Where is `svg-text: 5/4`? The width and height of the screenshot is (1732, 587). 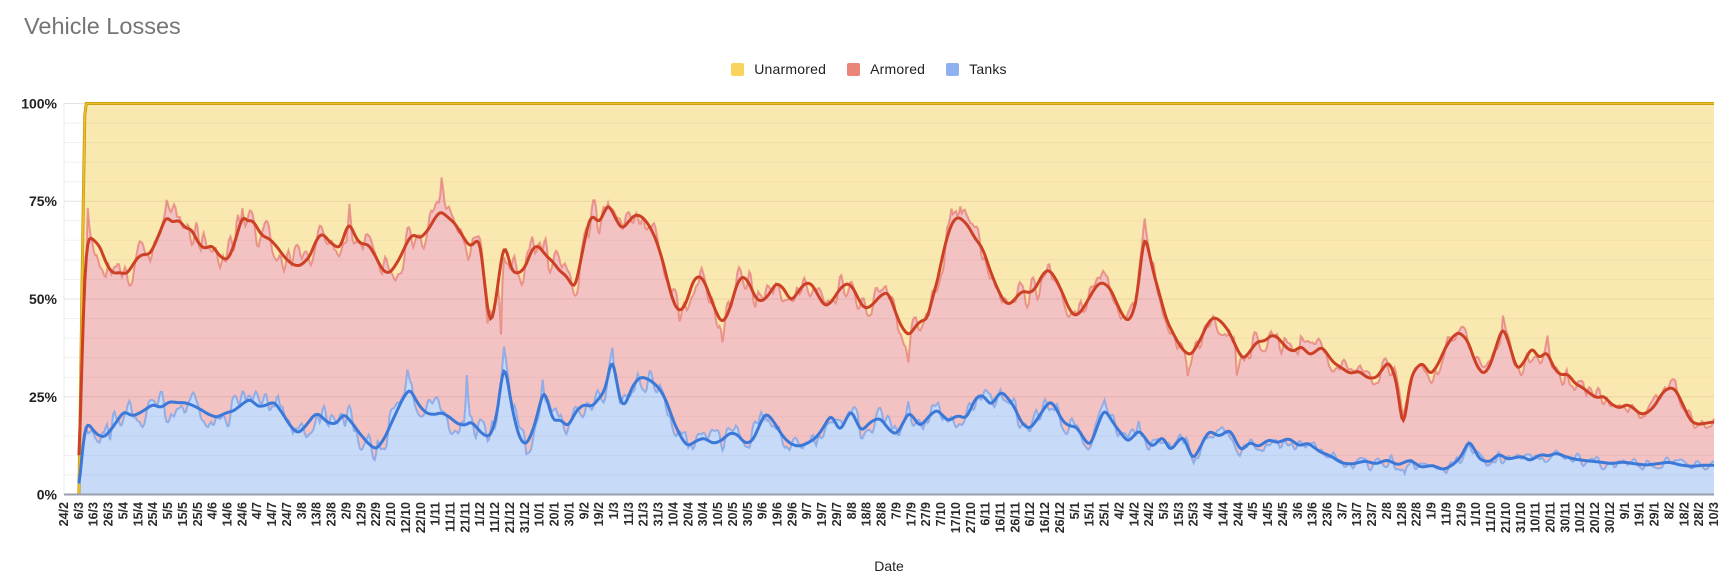 svg-text: 5/4 is located at coordinates (124, 510).